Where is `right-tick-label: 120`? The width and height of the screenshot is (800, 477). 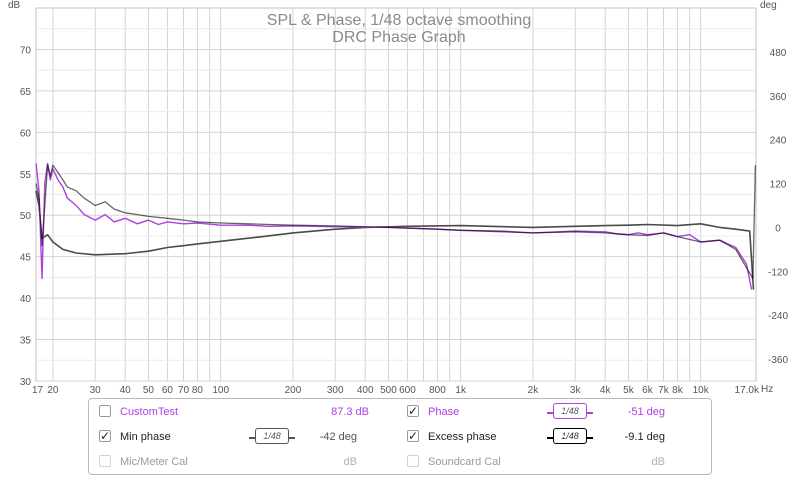 right-tick-label: 120 is located at coordinates (778, 185).